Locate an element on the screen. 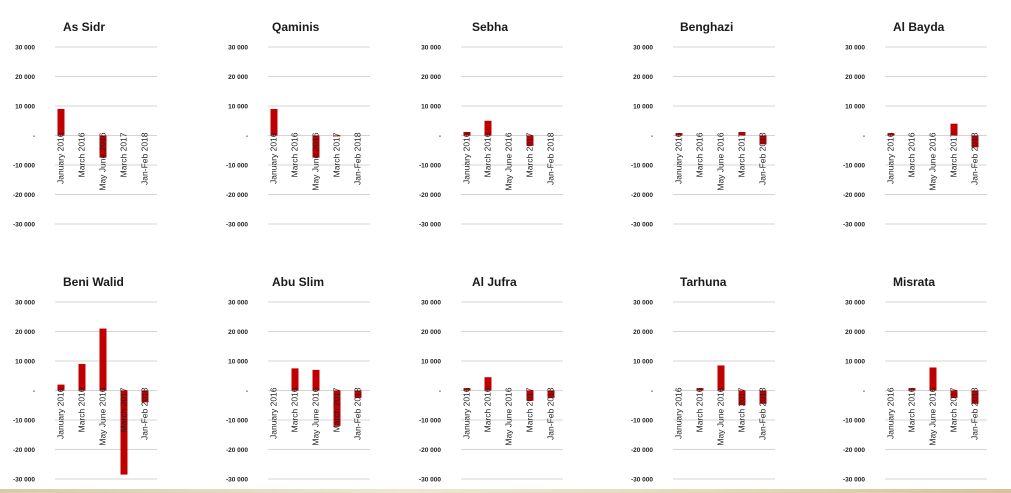  chart-title: Abu Slim is located at coordinates (298, 282).